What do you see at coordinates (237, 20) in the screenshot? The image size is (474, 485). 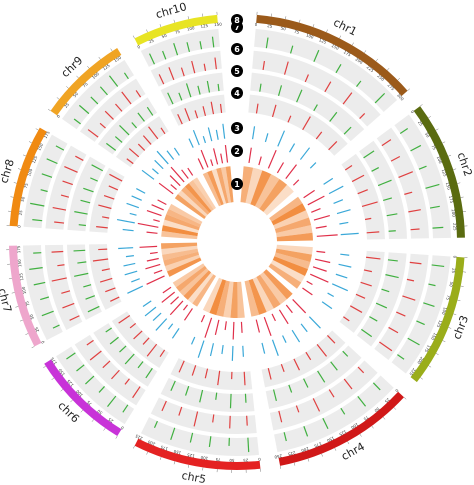 I see `ring-label: 8` at bounding box center [237, 20].